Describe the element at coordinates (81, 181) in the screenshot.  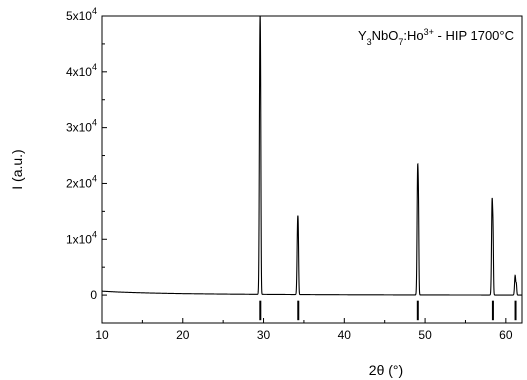
I see `y-tick-label: 2x10⁴` at that location.